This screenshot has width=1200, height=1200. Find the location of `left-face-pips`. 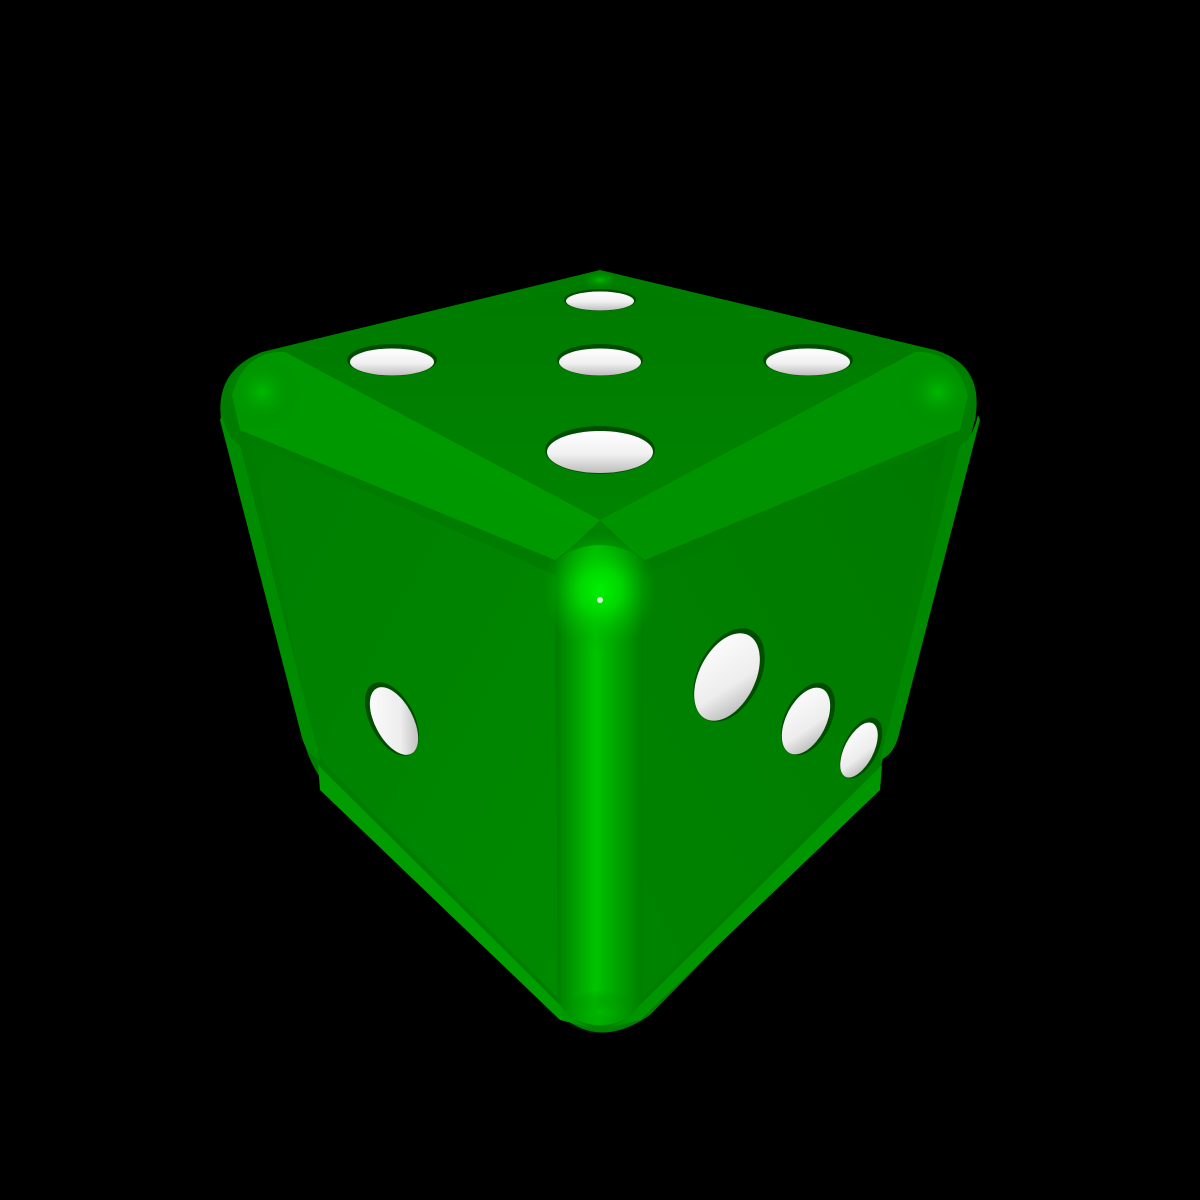

left-face-pips is located at coordinates (392, 719).